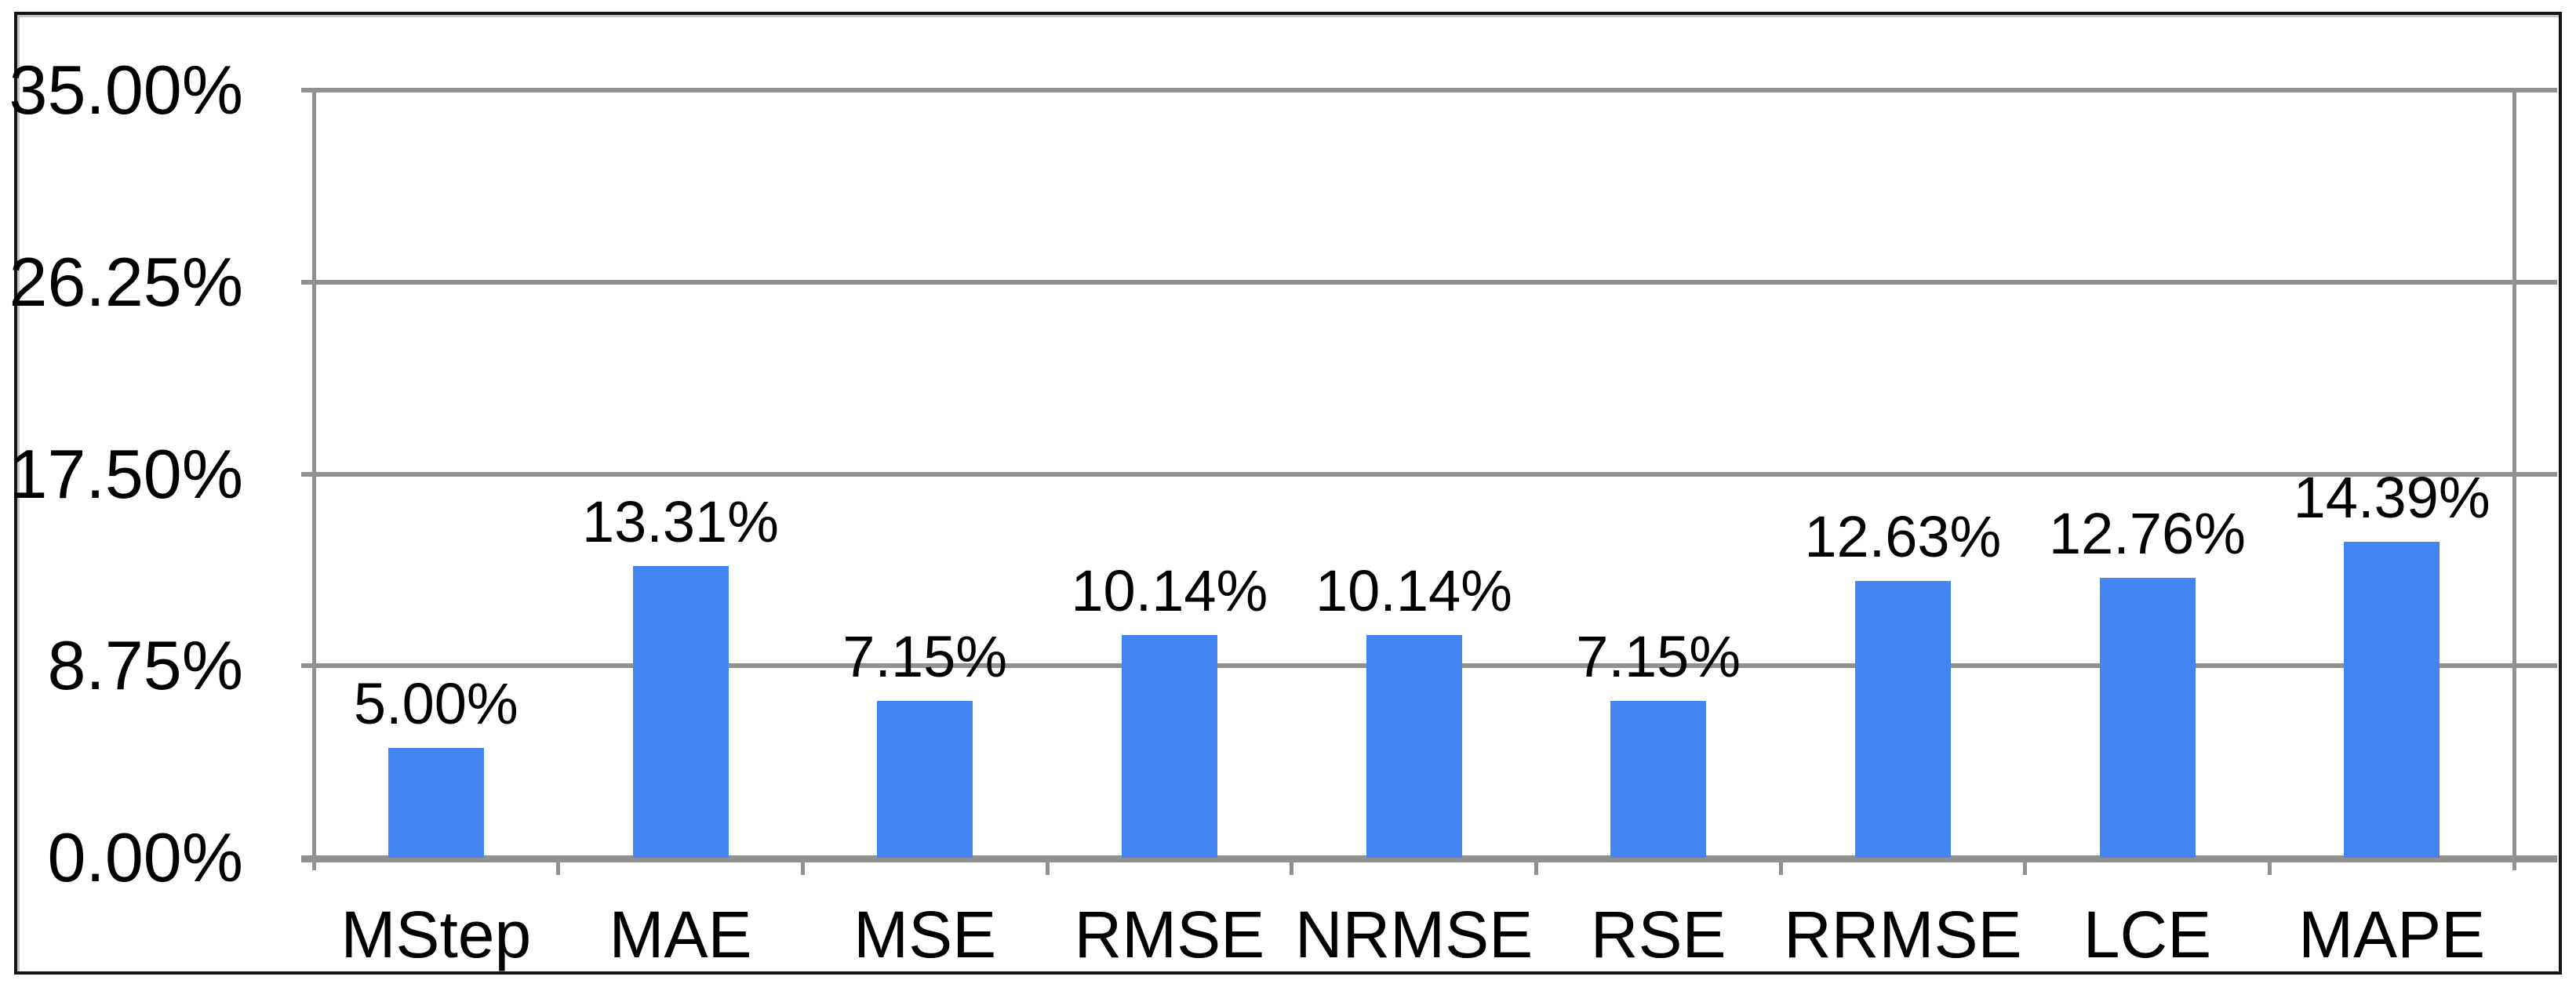 This screenshot has height=991, width=2576. What do you see at coordinates (1903, 934) in the screenshot?
I see `x-axis-category-label: RRMSE` at bounding box center [1903, 934].